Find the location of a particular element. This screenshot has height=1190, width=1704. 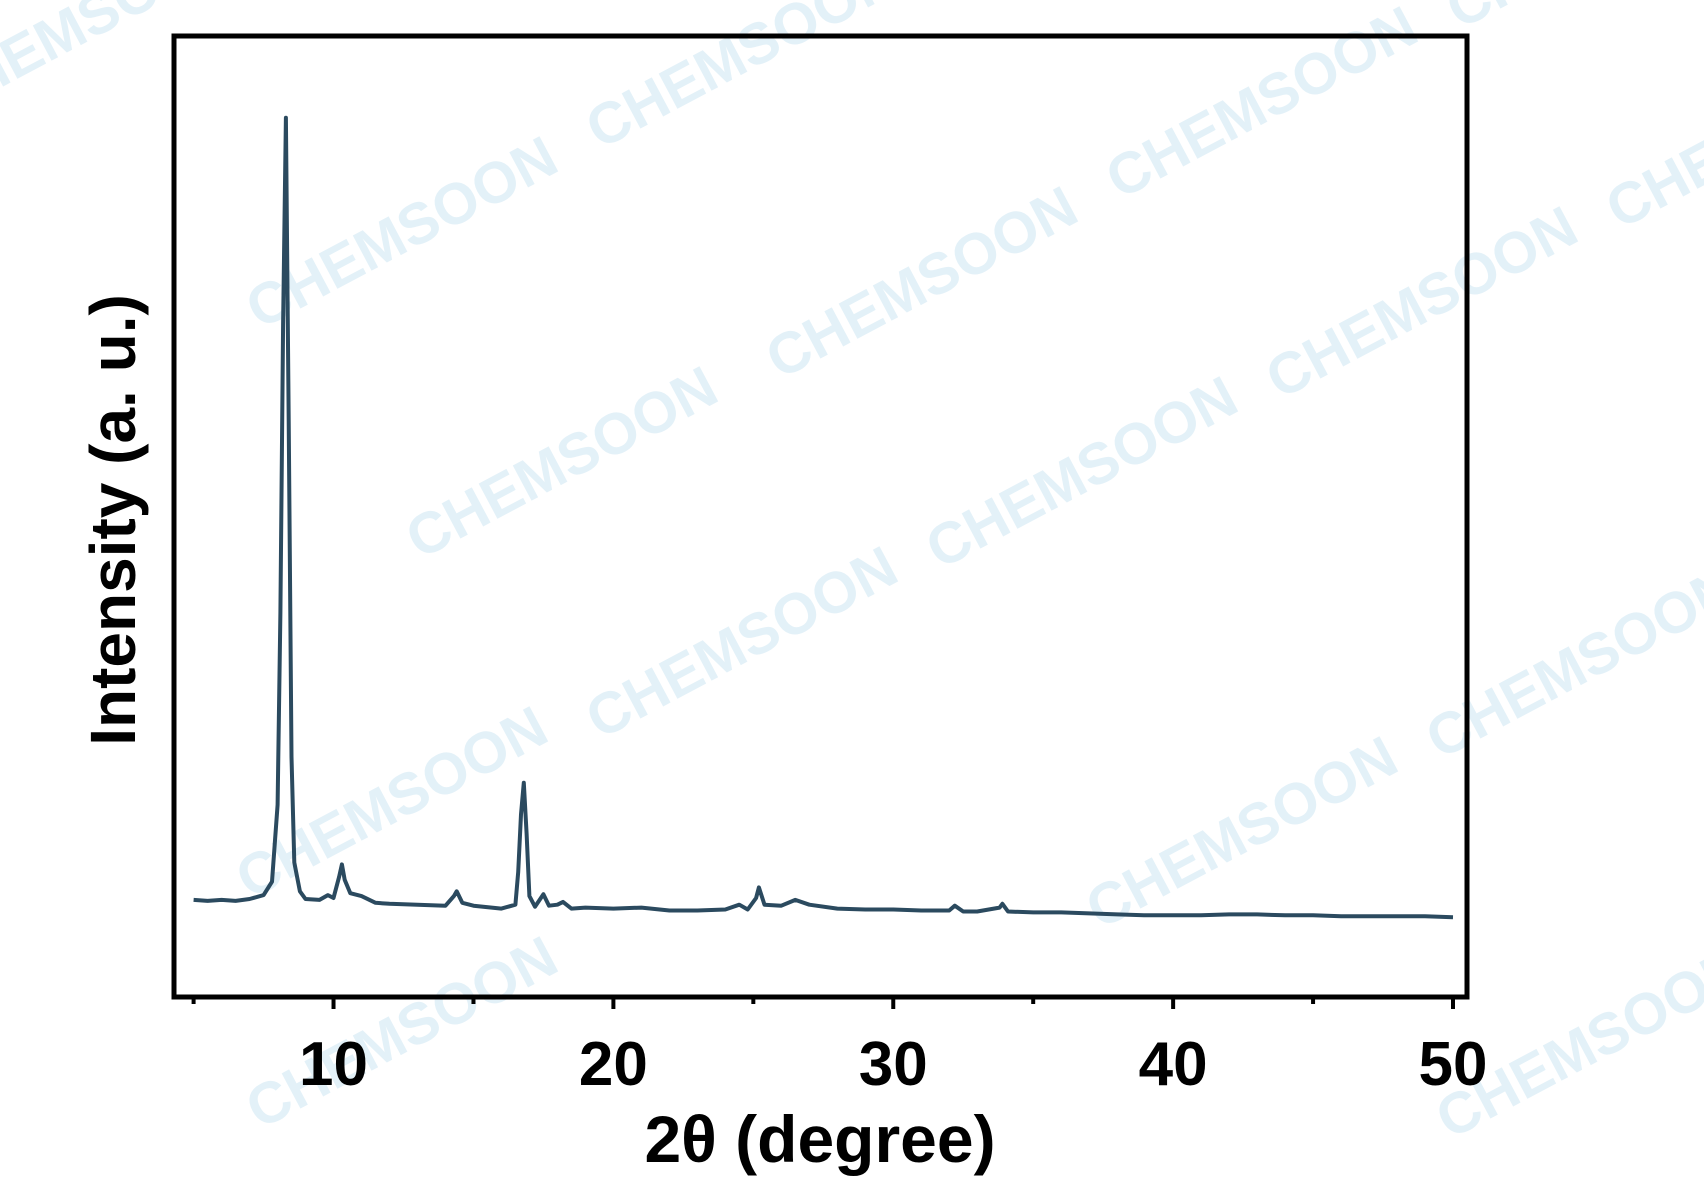

x-tick-label: 30 is located at coordinates (893, 1064).